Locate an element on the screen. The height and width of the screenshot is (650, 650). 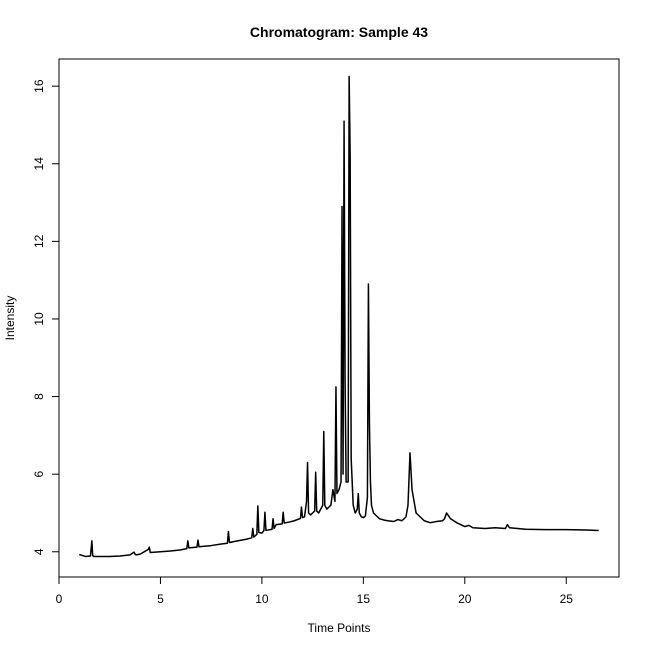
x-tick-label: 10 is located at coordinates (262, 599).